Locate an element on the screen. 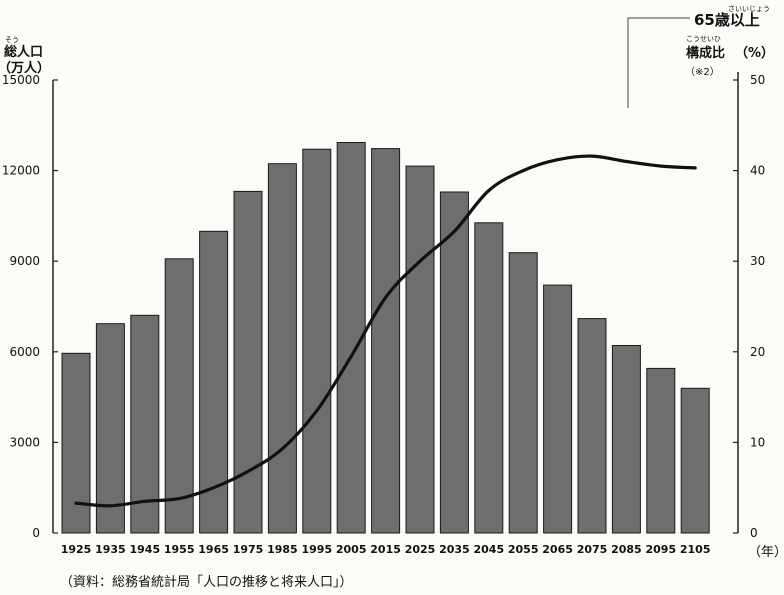 The image size is (784, 595). right-axis-label-ruby: こうせいひ is located at coordinates (703, 39).